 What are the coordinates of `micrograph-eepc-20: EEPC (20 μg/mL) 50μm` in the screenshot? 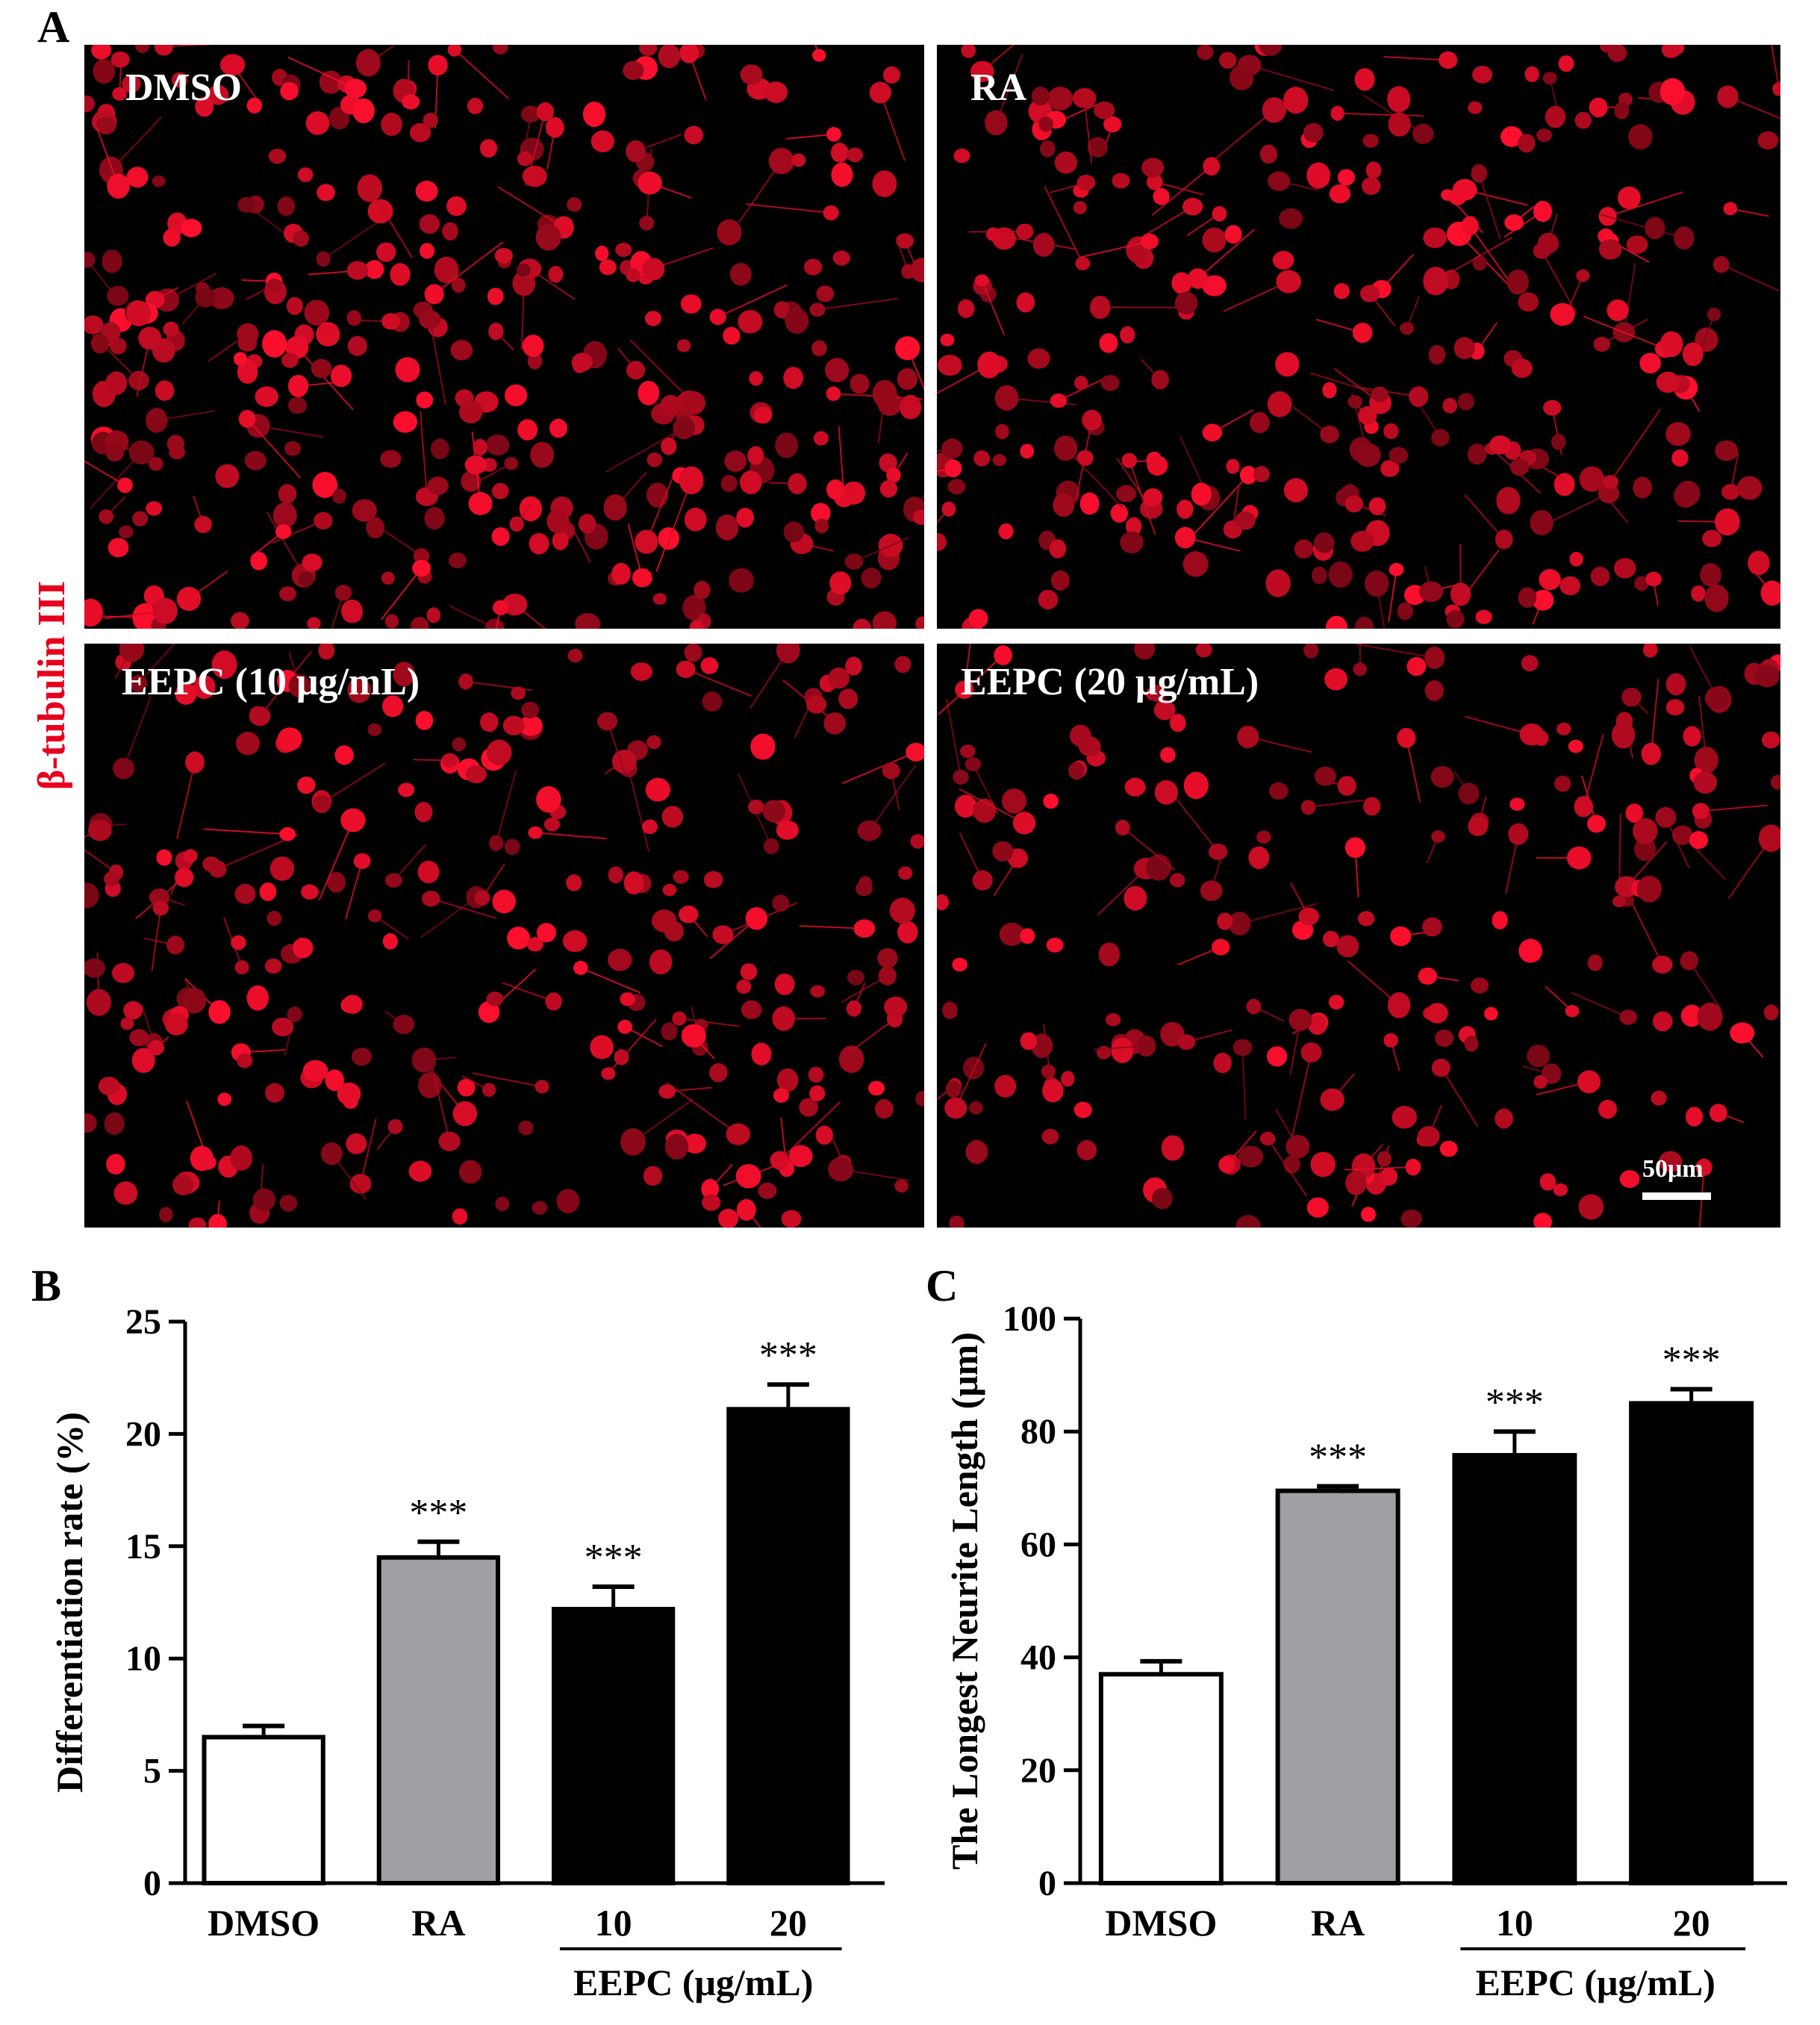 It's located at (1358, 936).